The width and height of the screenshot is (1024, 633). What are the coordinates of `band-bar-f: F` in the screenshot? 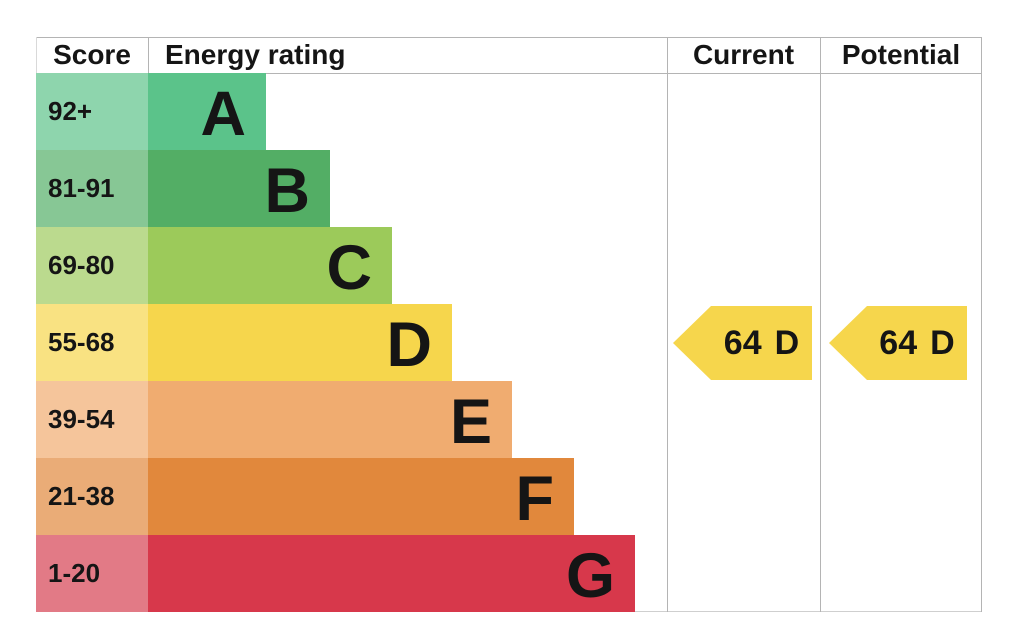 It's located at (361, 496).